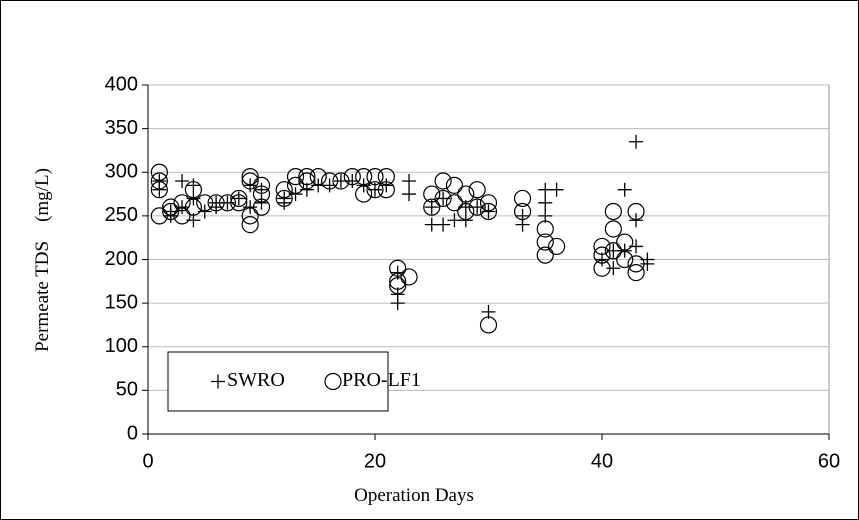 The height and width of the screenshot is (520, 859). Describe the element at coordinates (121, 84) in the screenshot. I see `y-tick-label: 400` at that location.